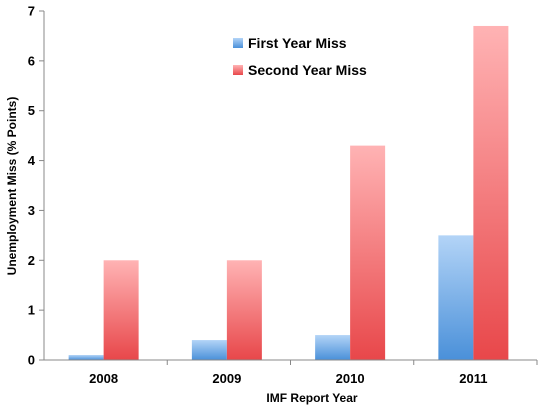 This screenshot has width=554, height=412. I want to click on legend-label-second-year: Second Year Miss, so click(307, 70).